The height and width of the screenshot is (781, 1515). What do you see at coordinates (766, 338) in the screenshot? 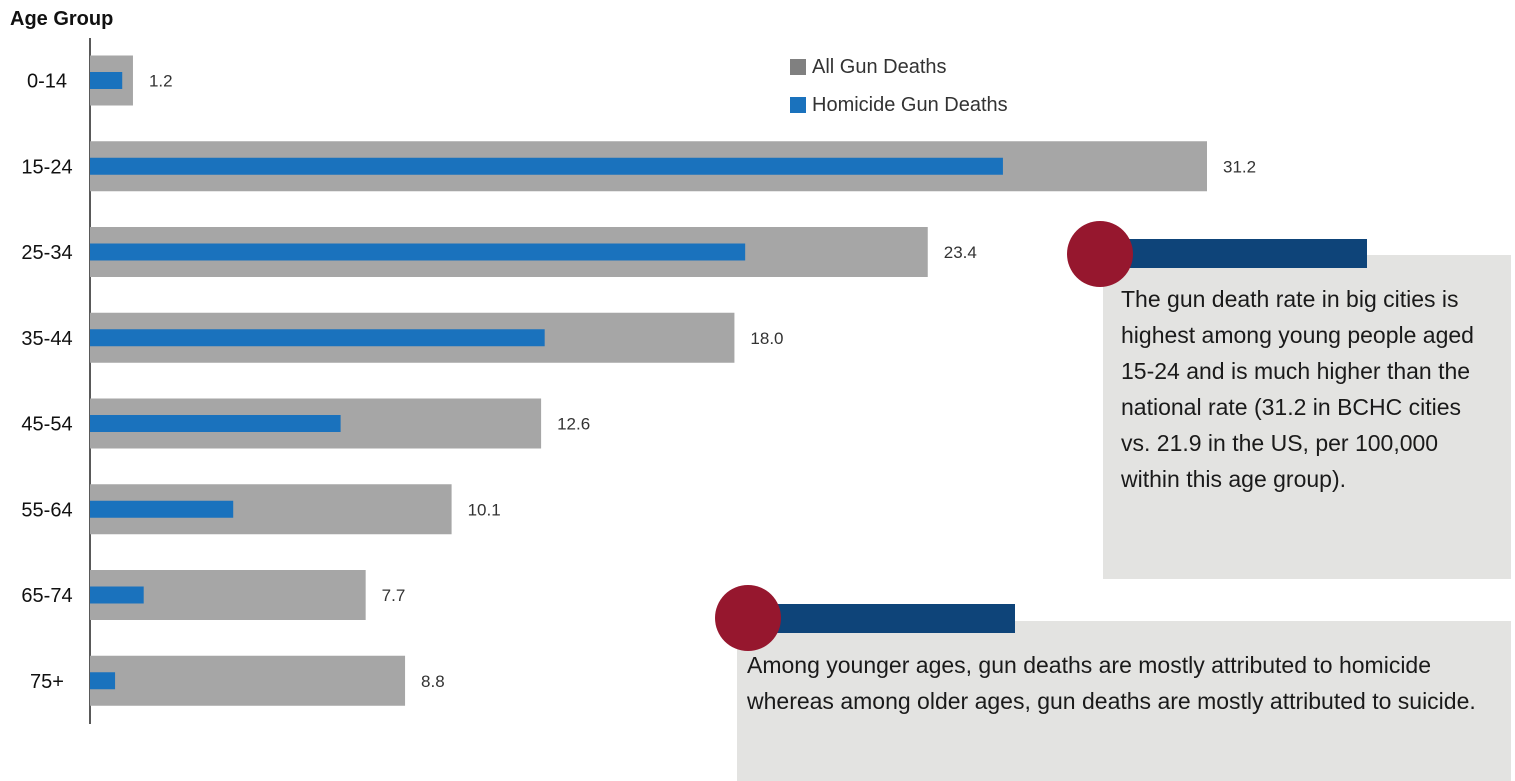
I see `data-label-35-44: 18.0` at bounding box center [766, 338].